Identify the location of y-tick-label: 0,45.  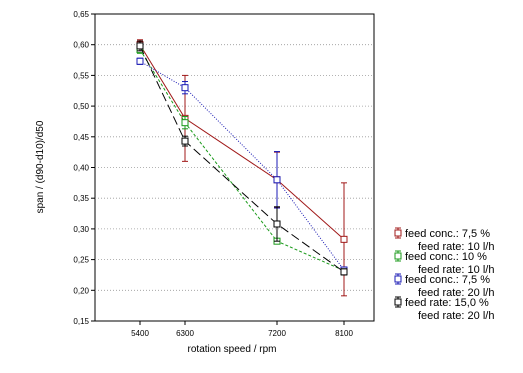
(81, 137).